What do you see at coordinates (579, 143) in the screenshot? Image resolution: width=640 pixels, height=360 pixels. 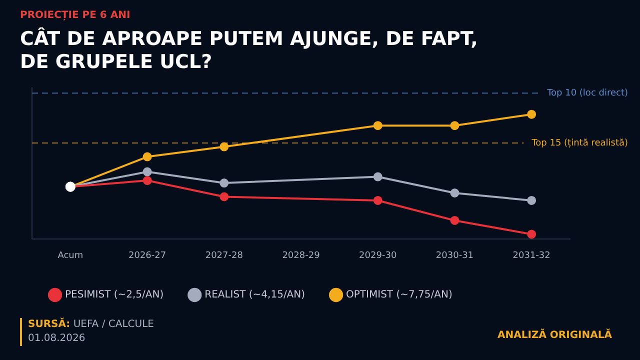 I see `ref-line-label: Top 15 (țintă realistă)` at bounding box center [579, 143].